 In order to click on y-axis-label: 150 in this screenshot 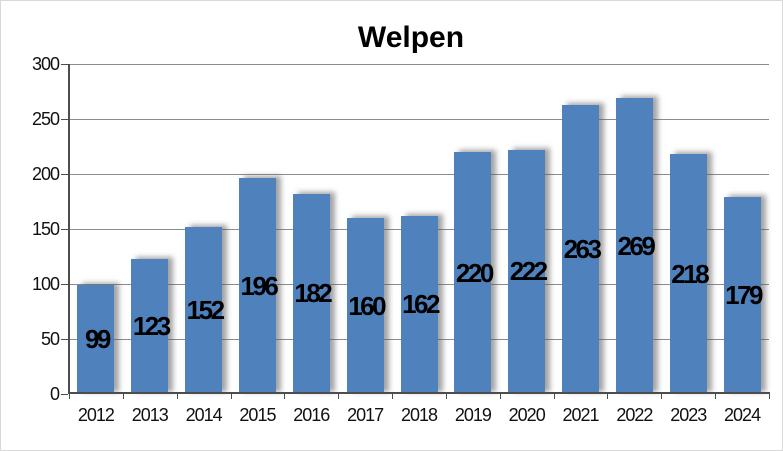, I will do `click(45, 229)`.